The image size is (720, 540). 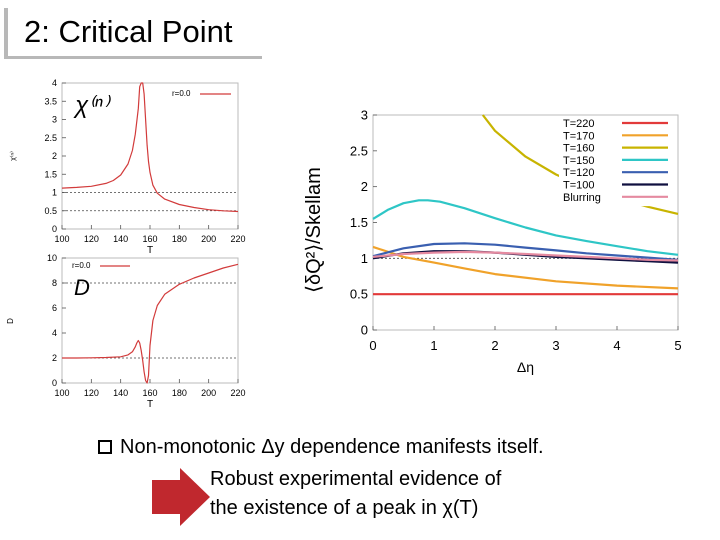 What do you see at coordinates (149, 239) in the screenshot?
I see `c0-x-tick-label-3: 160` at bounding box center [149, 239].